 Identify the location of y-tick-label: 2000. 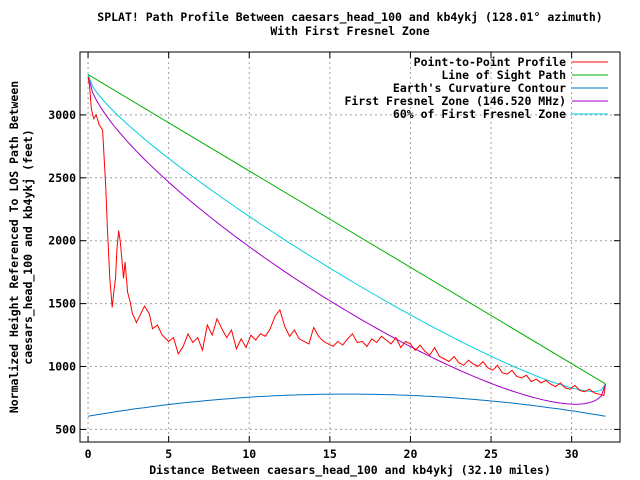
(62, 241).